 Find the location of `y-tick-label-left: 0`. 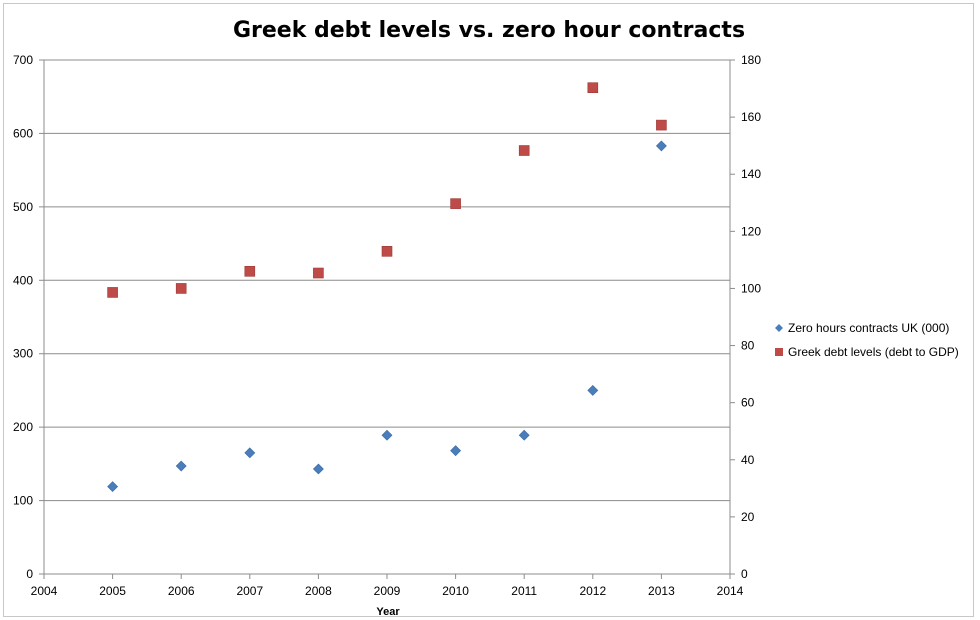

y-tick-label-left: 0 is located at coordinates (29, 574).